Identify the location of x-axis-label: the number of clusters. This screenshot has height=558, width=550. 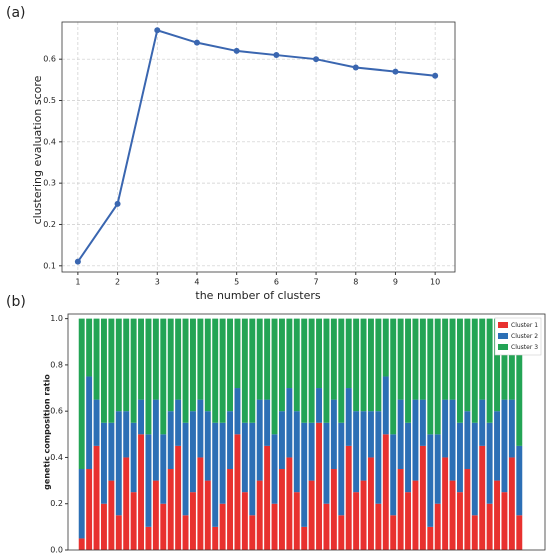
(257, 295).